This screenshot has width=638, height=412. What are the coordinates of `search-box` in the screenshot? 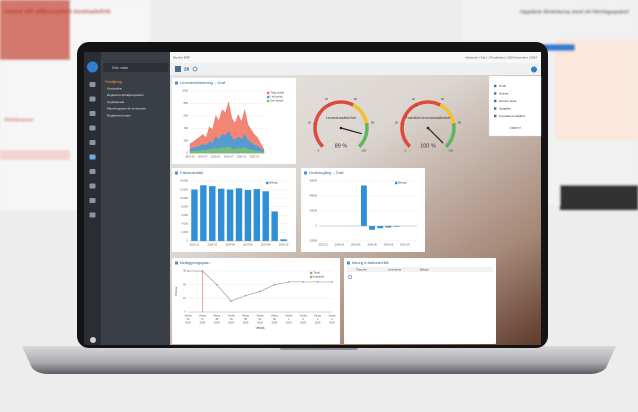 It's located at (135, 67).